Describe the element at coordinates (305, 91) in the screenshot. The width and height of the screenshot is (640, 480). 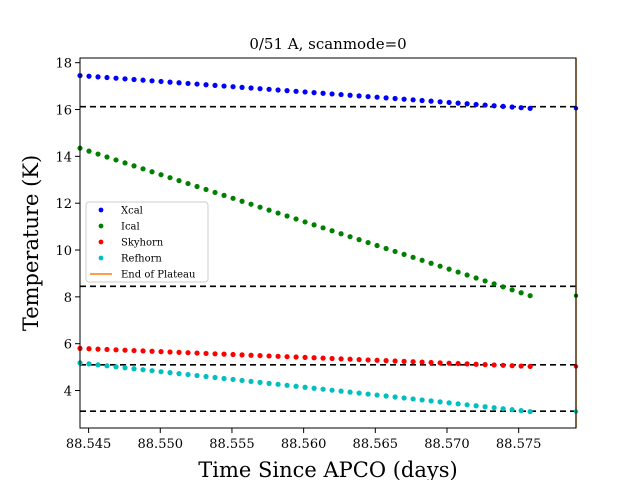
I see `series-xcal` at that location.